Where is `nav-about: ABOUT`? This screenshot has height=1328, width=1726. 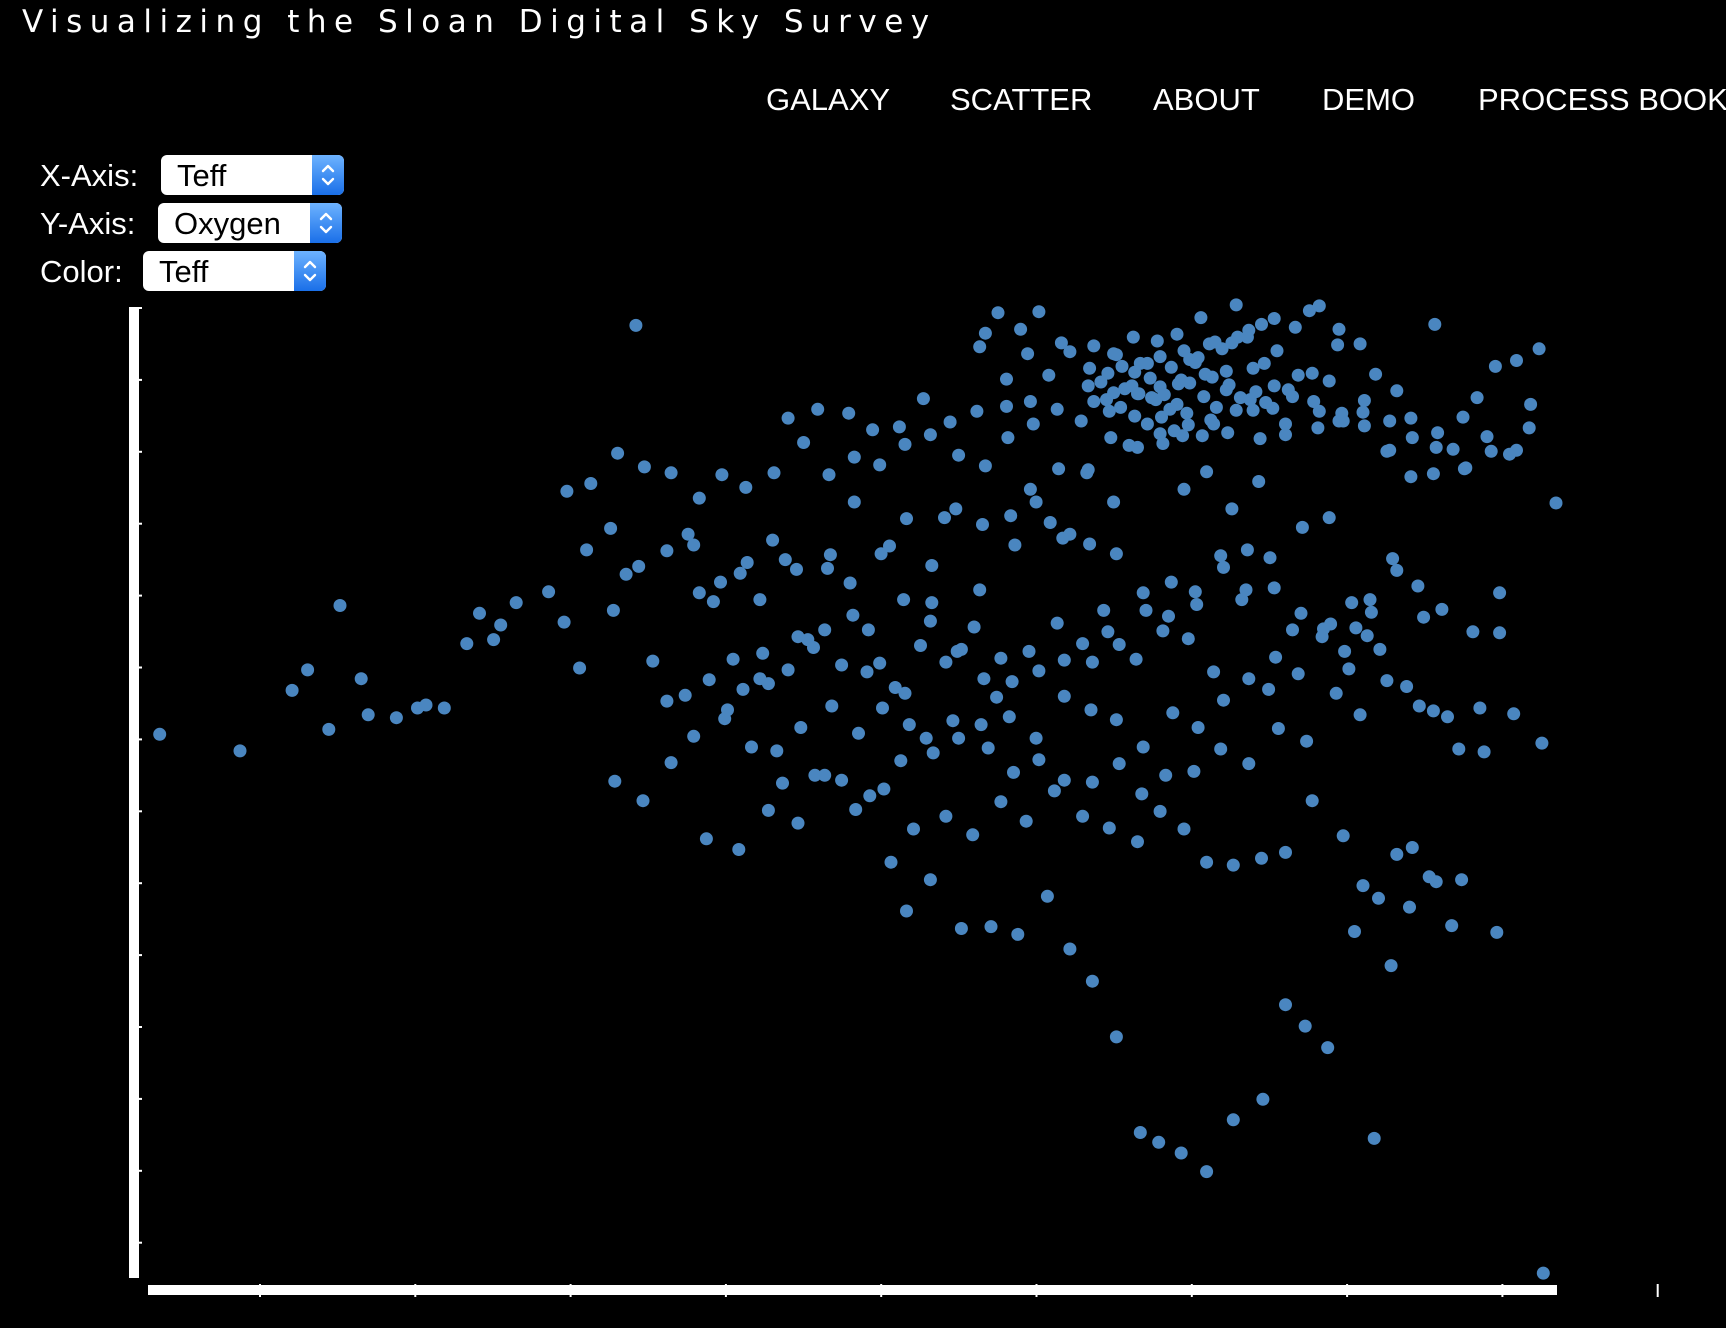 nav-about: ABOUT is located at coordinates (1206, 99).